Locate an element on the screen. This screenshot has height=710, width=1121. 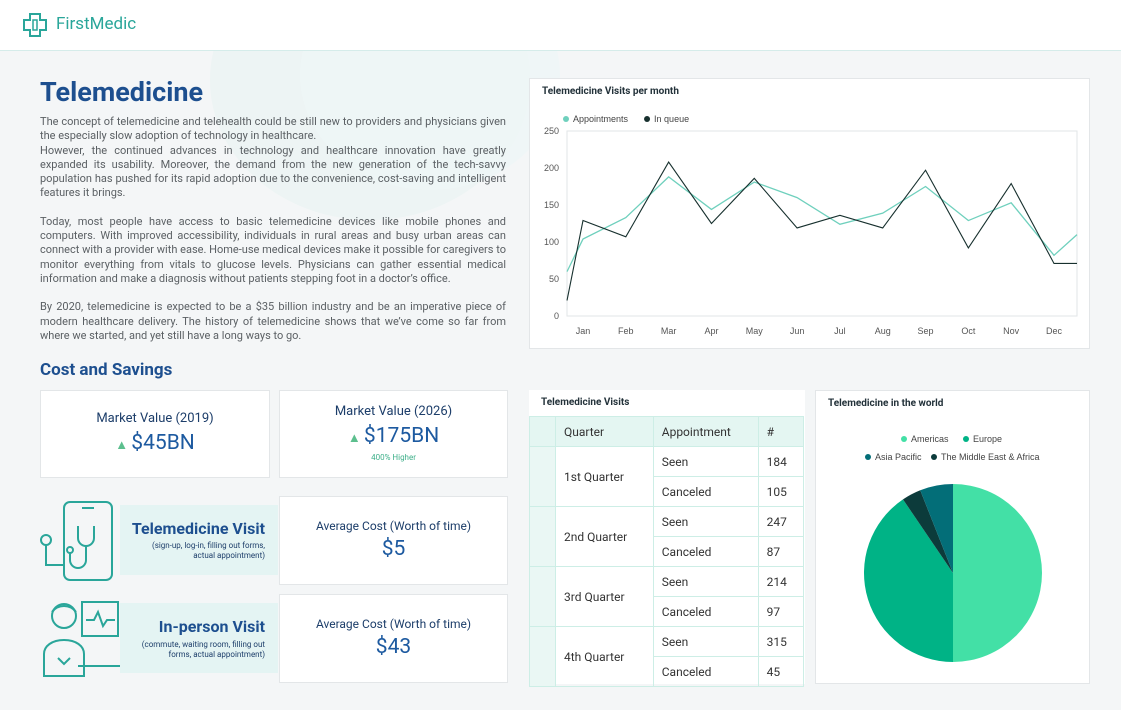
x-tick-label: Jul is located at coordinates (840, 331).